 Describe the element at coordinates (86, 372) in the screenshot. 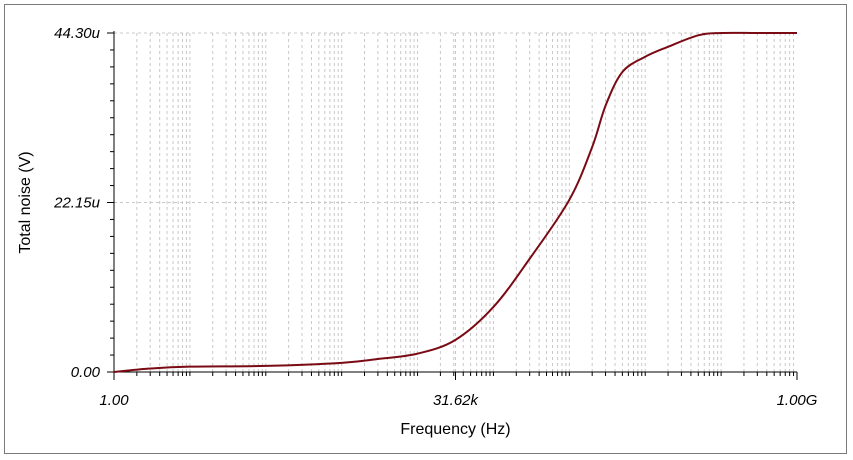

I see `y-tick-label-0: 0.00` at that location.